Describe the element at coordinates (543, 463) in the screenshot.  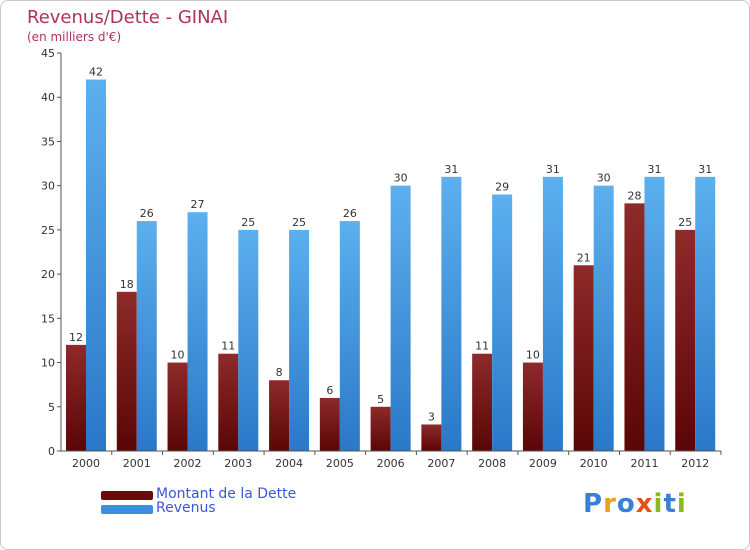
I see `x-tick-label: 2009` at that location.